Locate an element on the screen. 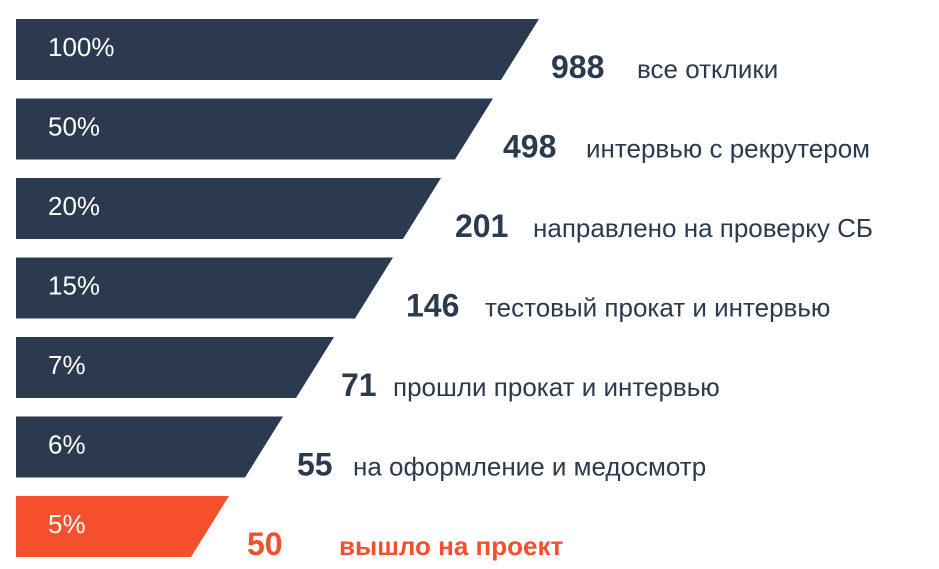  funnel-stage: 20% 201 направлено на проверку СБ is located at coordinates (444, 211).